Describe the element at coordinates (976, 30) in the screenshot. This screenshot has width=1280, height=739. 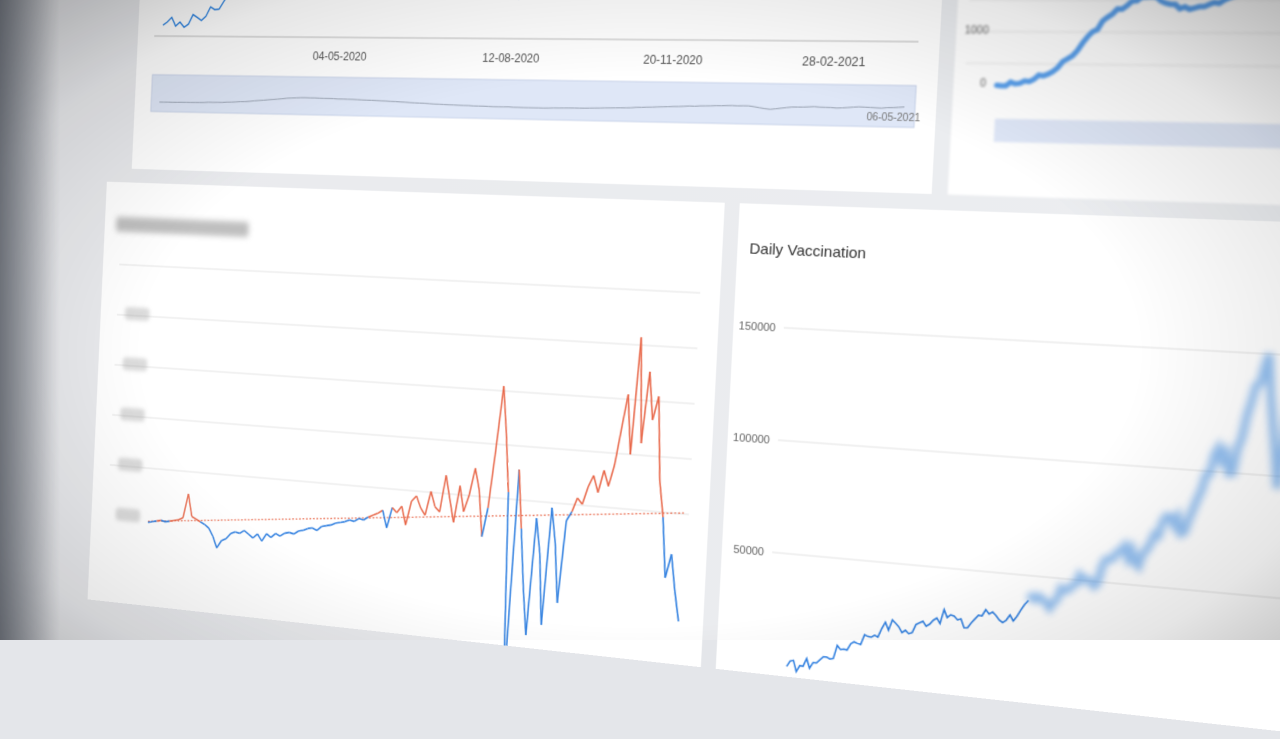
I see `y-tick-label: 1000` at that location.